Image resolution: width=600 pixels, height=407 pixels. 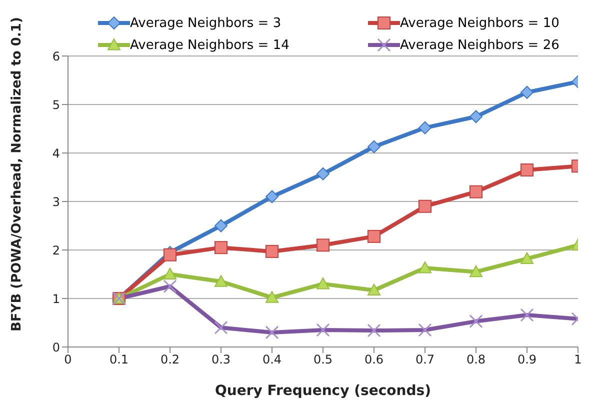 I want to click on x-tick-label: 0.7, so click(x=425, y=359).